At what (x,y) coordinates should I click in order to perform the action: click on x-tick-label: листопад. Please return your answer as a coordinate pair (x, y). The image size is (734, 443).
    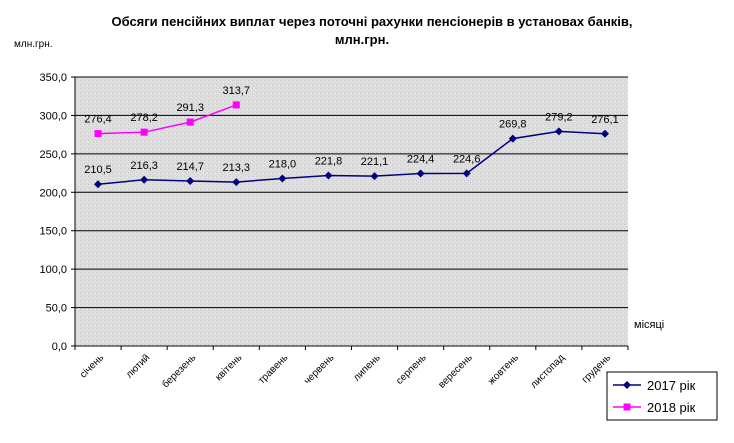
    Looking at the image, I should click on (548, 371).